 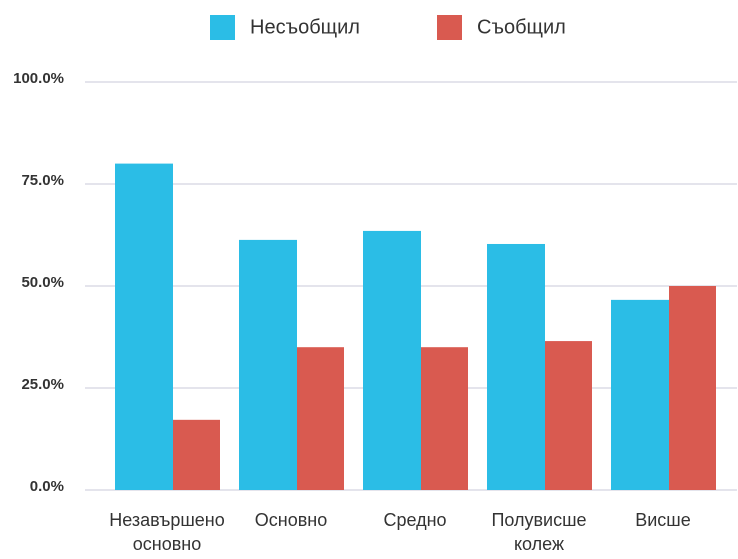 What do you see at coordinates (415, 520) in the screenshot?
I see `x-tick-label: Средно` at bounding box center [415, 520].